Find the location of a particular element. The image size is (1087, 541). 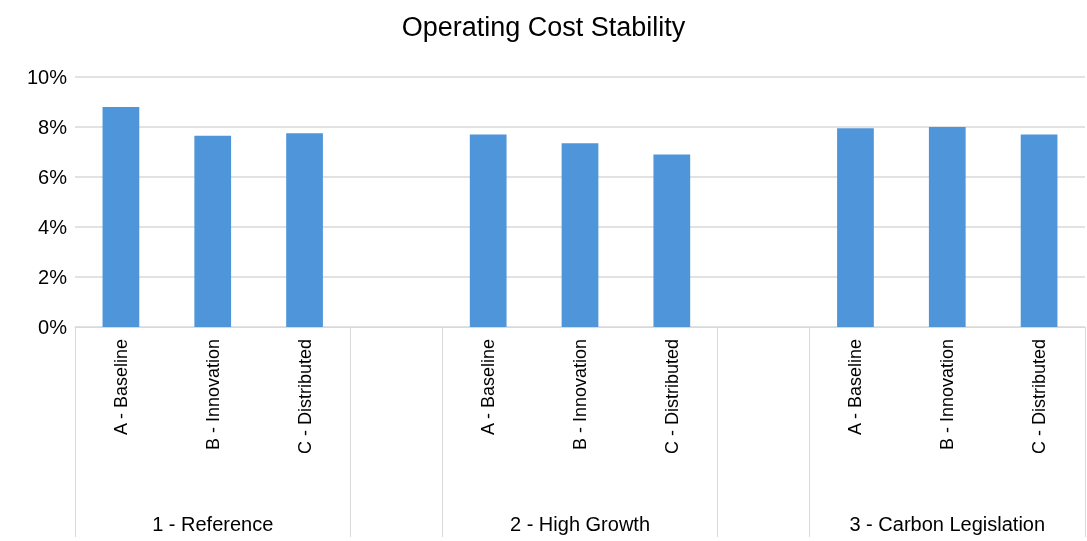

y-tick-label: 2% is located at coordinates (53, 277).